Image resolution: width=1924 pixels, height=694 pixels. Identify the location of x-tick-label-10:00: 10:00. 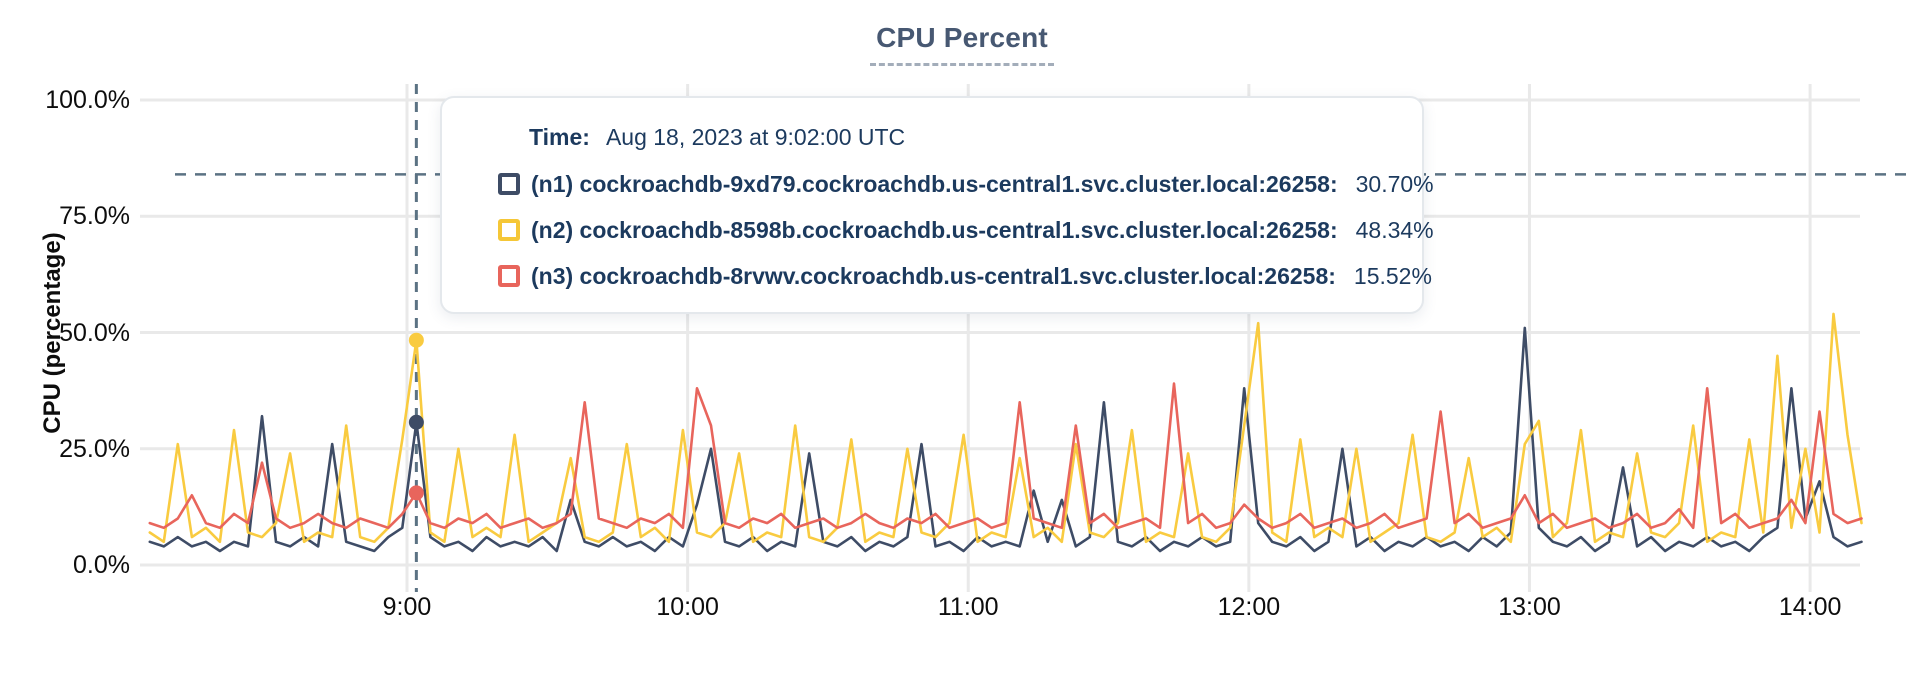
(687, 607).